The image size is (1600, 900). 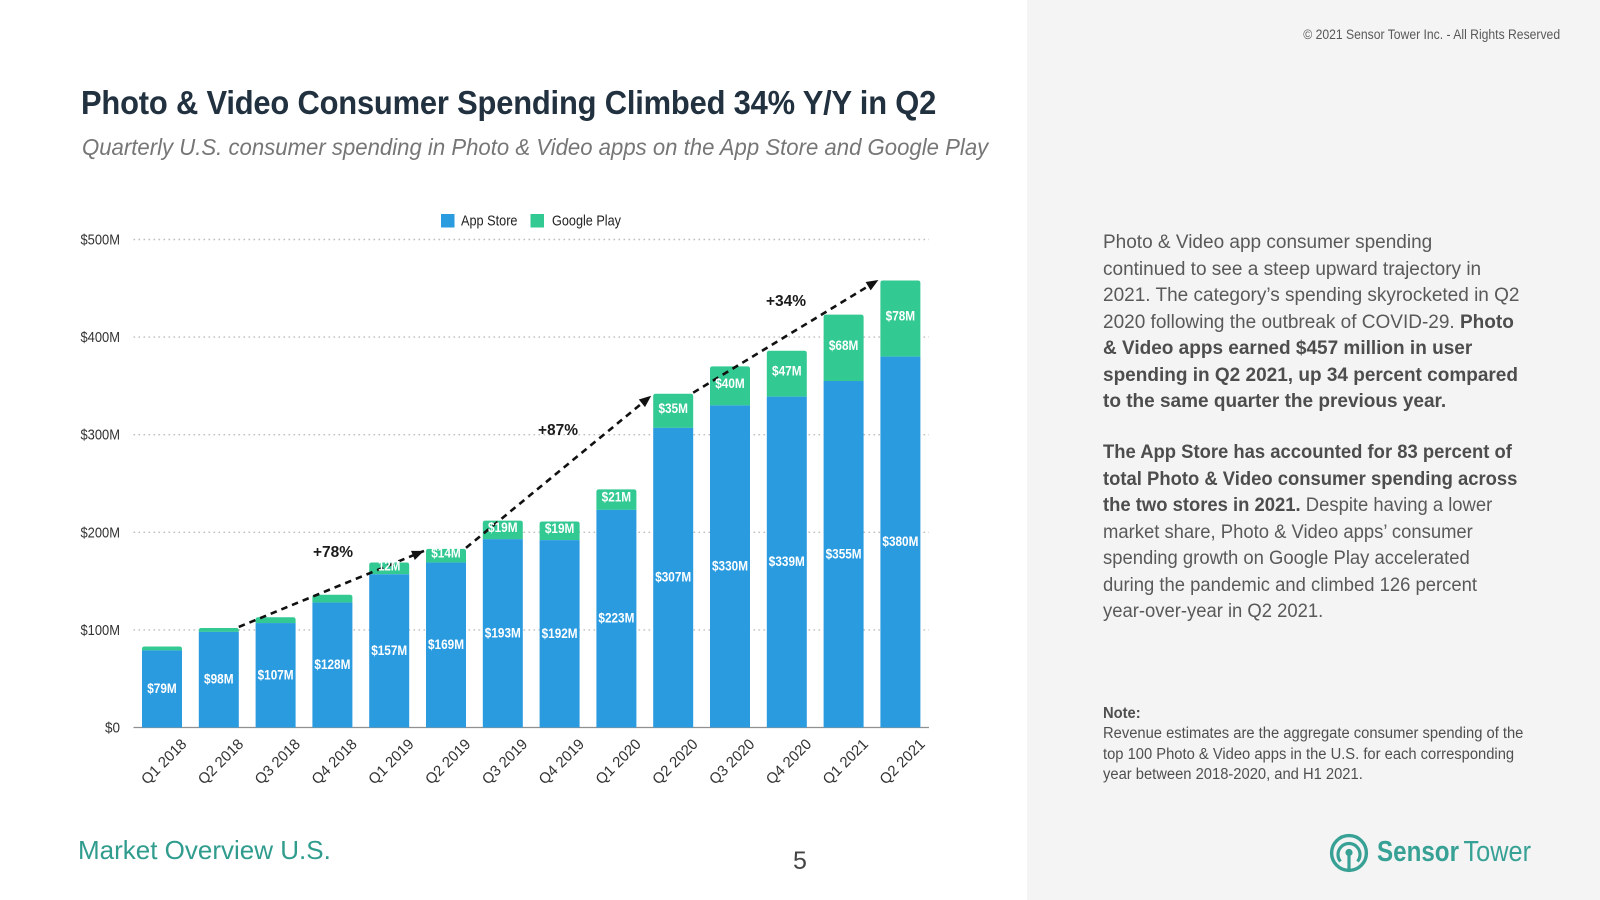 What do you see at coordinates (333, 552) in the screenshot?
I see `svg-text: +78%` at bounding box center [333, 552].